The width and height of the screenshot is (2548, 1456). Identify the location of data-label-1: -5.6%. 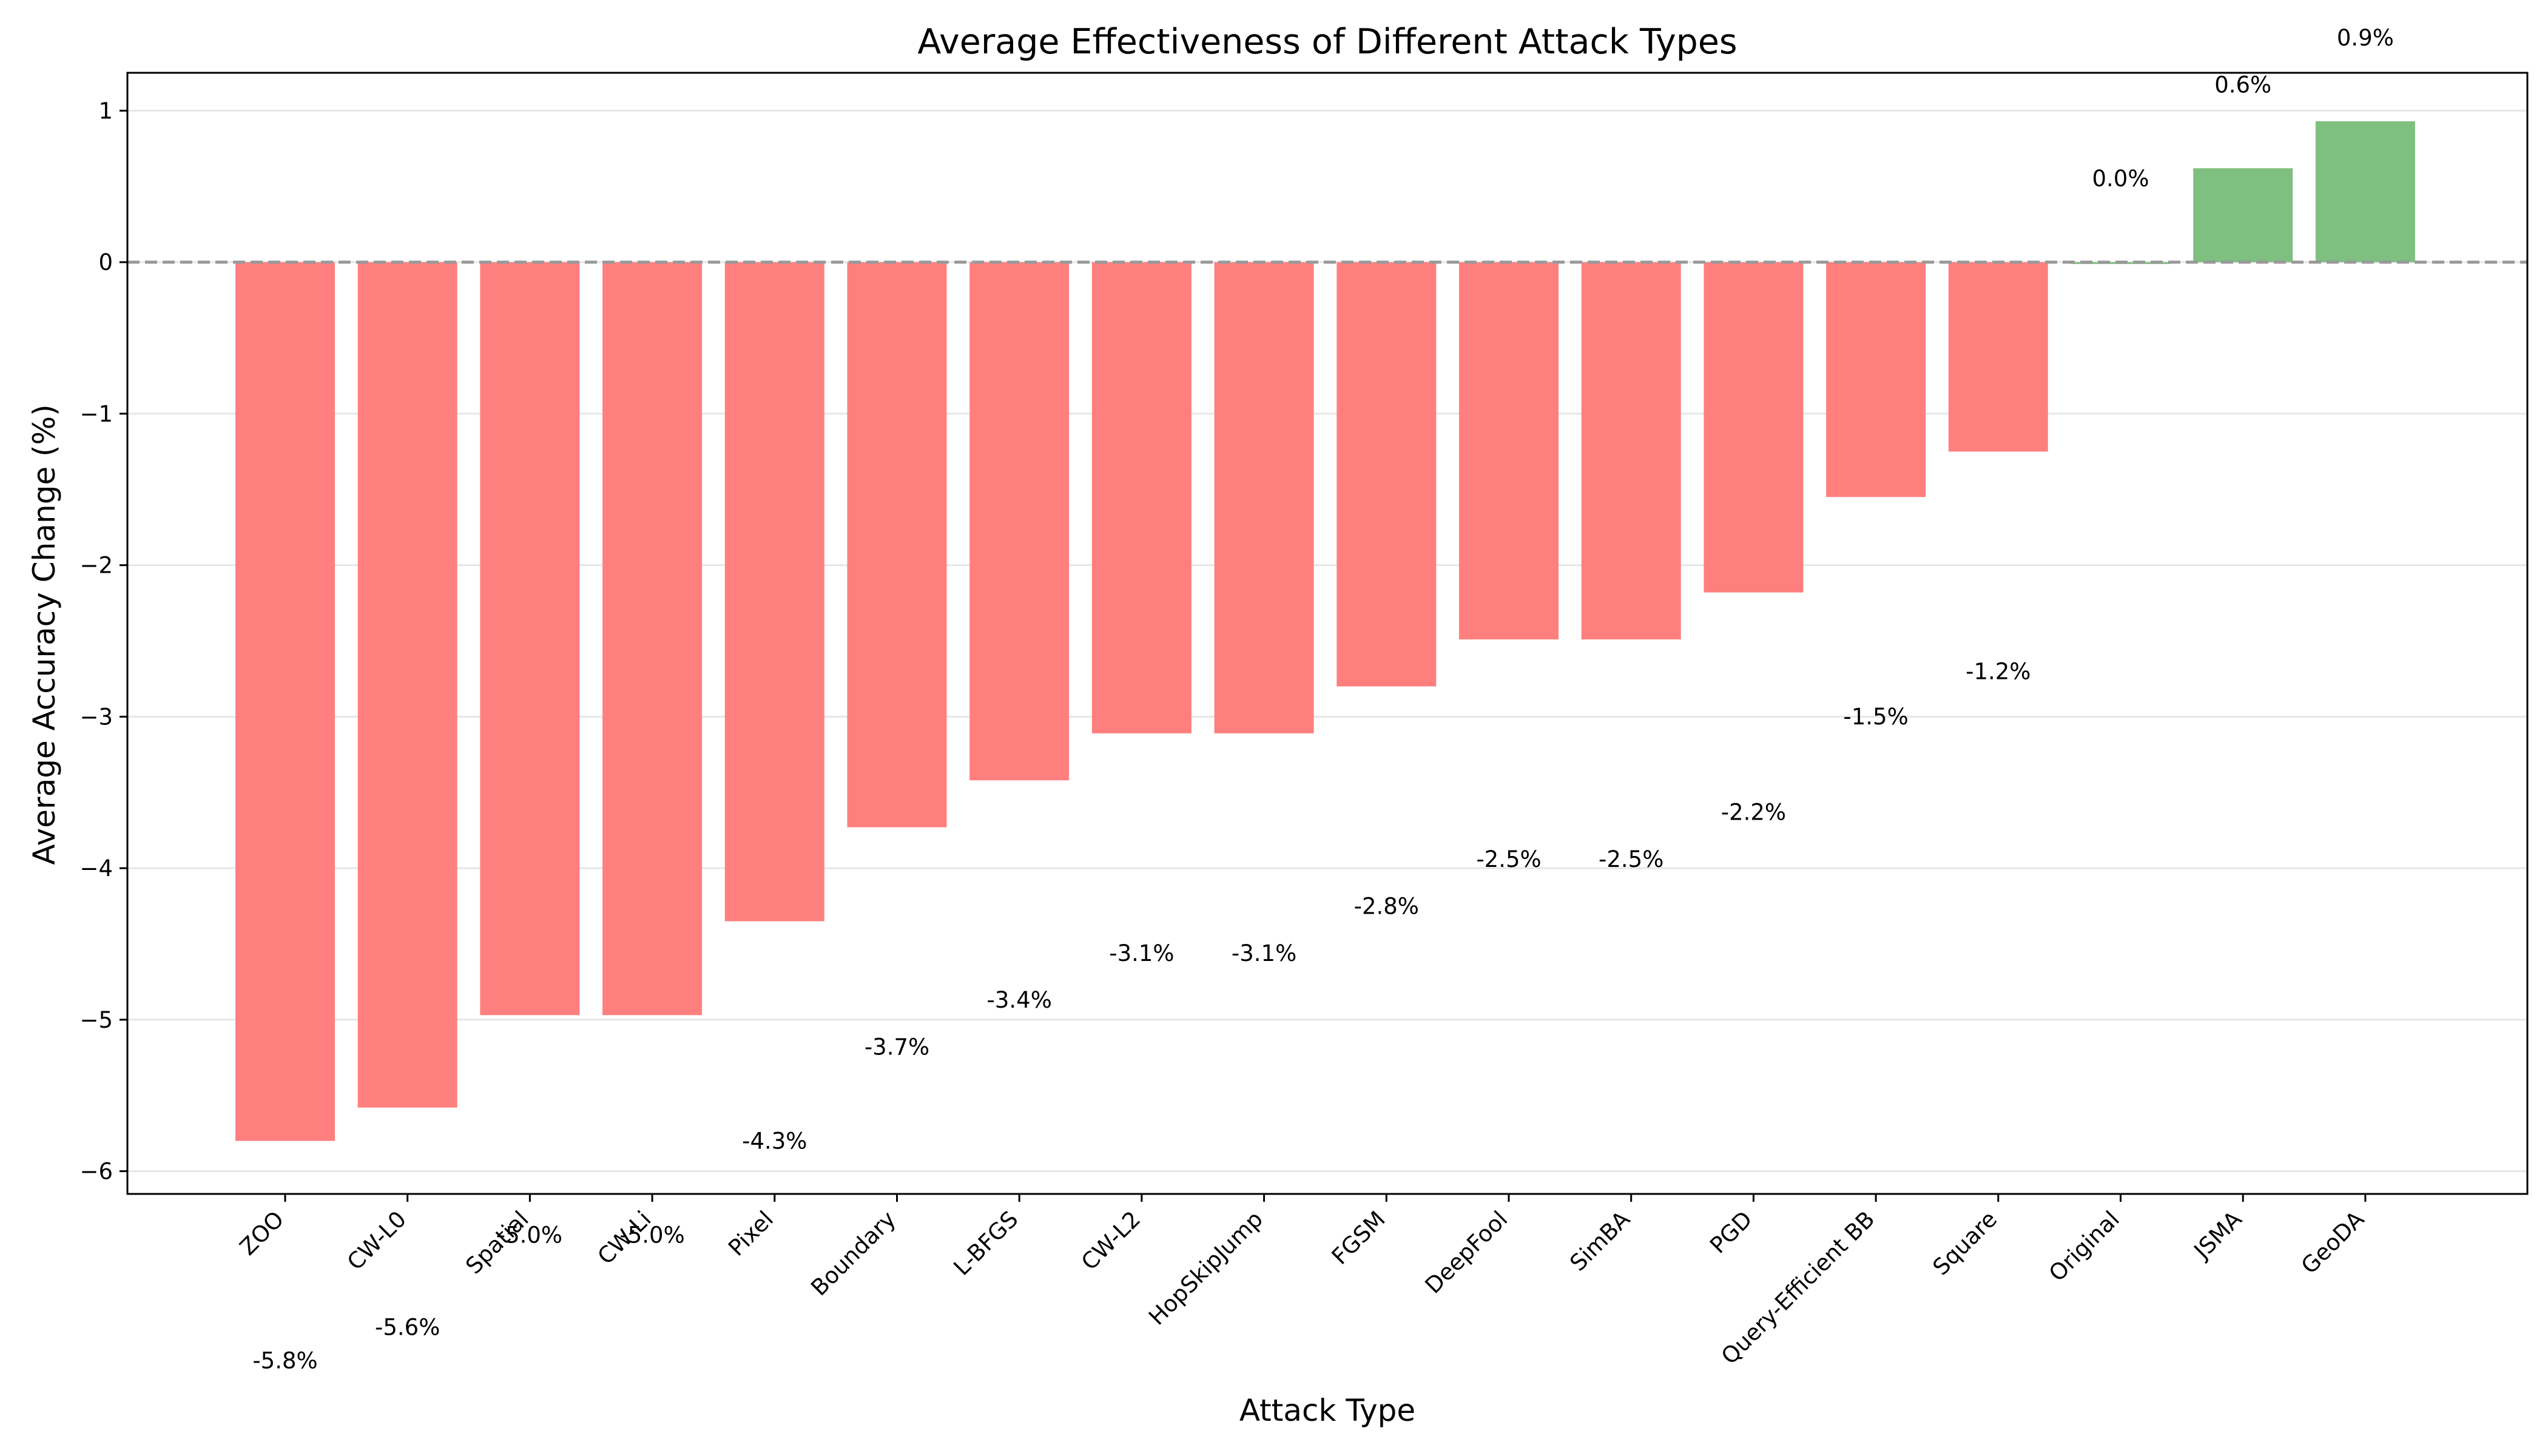
(407, 1328).